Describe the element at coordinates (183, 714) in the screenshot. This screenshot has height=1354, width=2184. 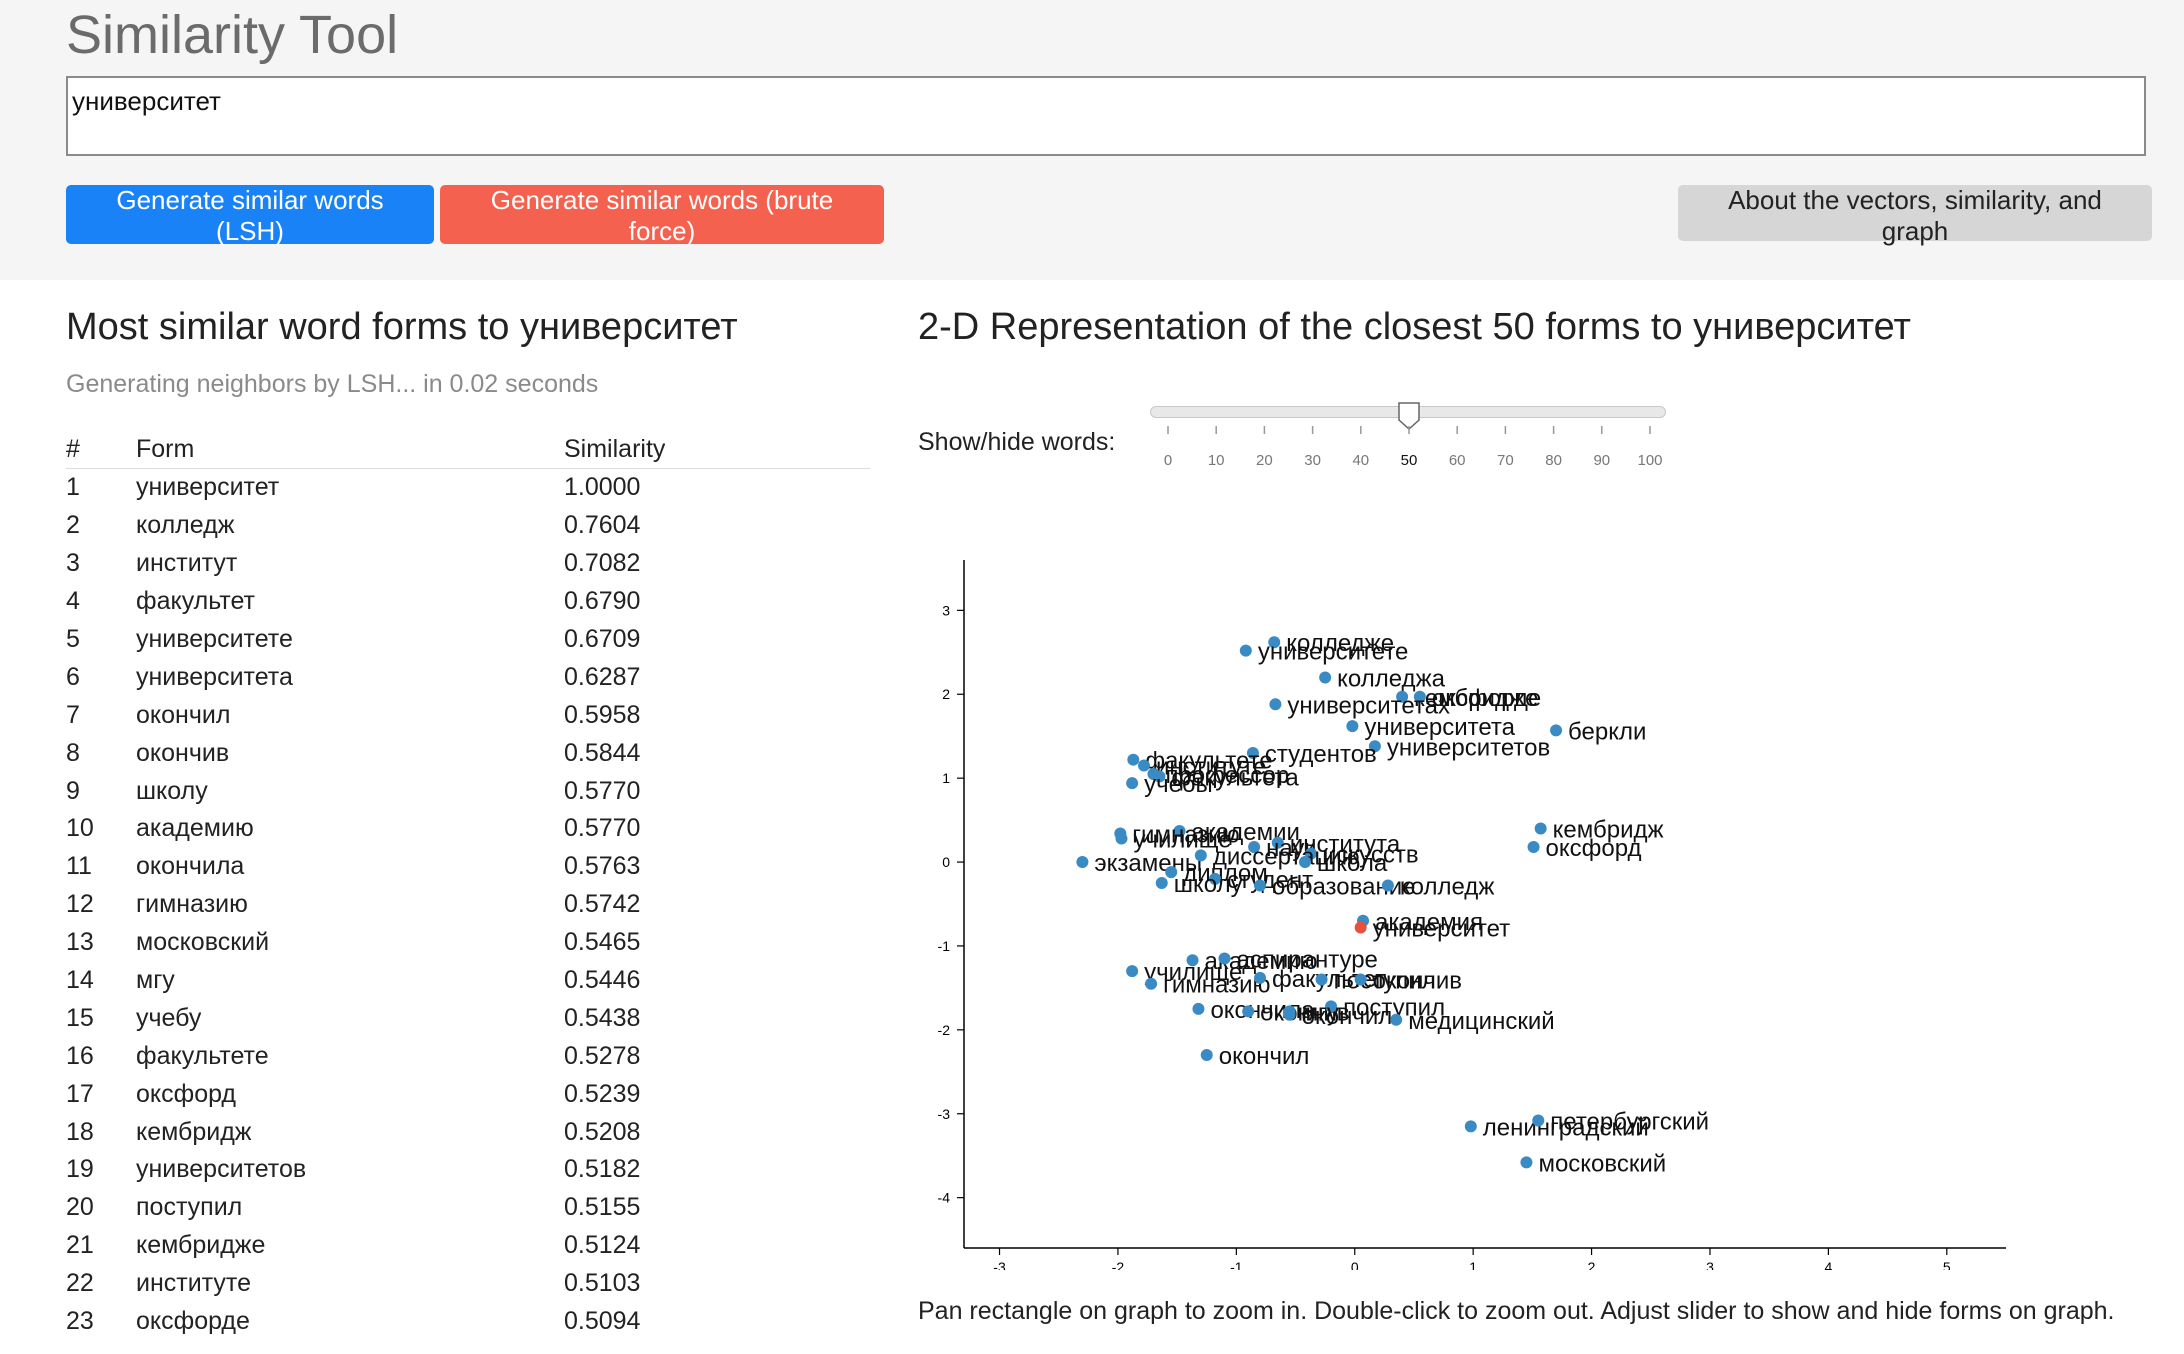
I see `row-form: окончил` at that location.